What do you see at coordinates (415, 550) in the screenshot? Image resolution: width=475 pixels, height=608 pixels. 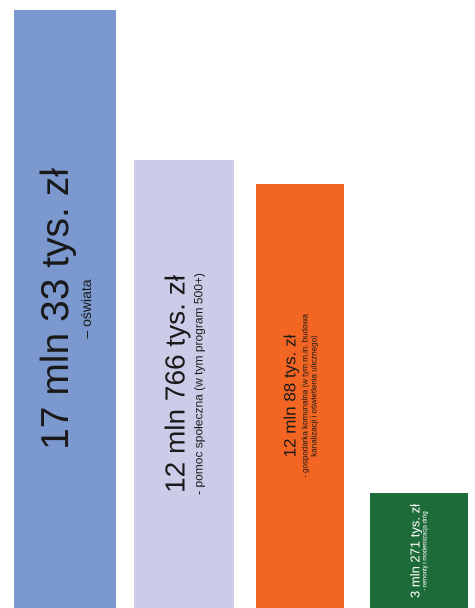 I see `bar-value-label: 3 mln 271 tys. zł` at bounding box center [415, 550].